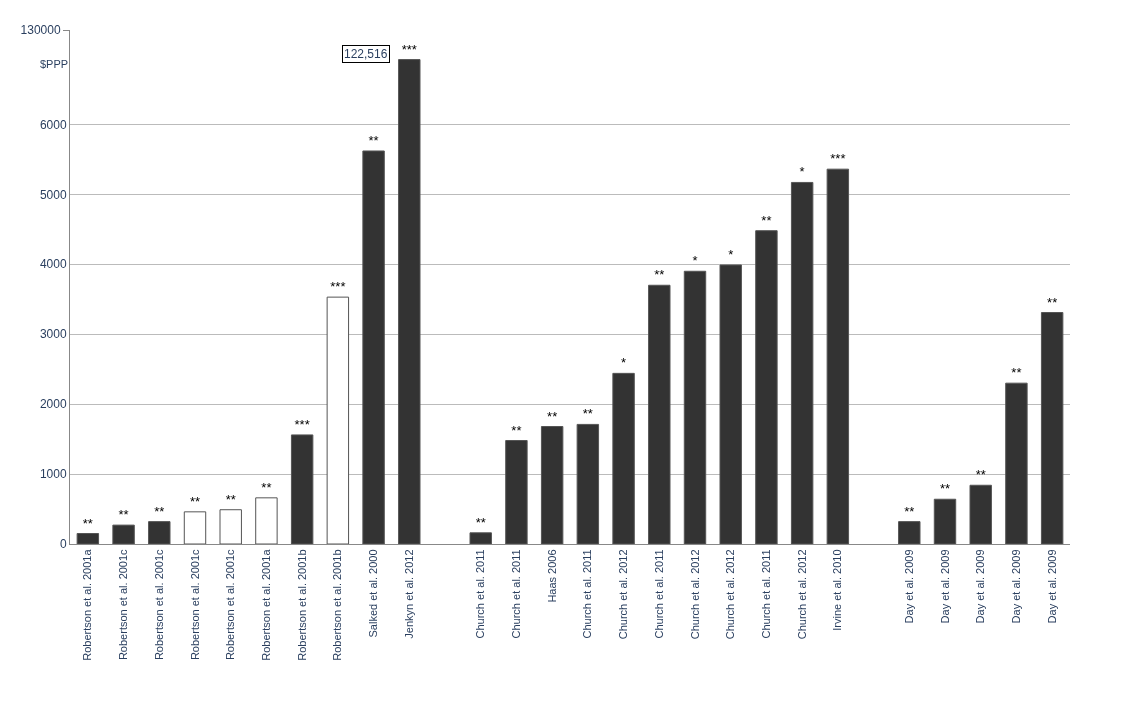 The width and height of the screenshot is (1130, 719). I want to click on annotation: 122,516, so click(366, 54).